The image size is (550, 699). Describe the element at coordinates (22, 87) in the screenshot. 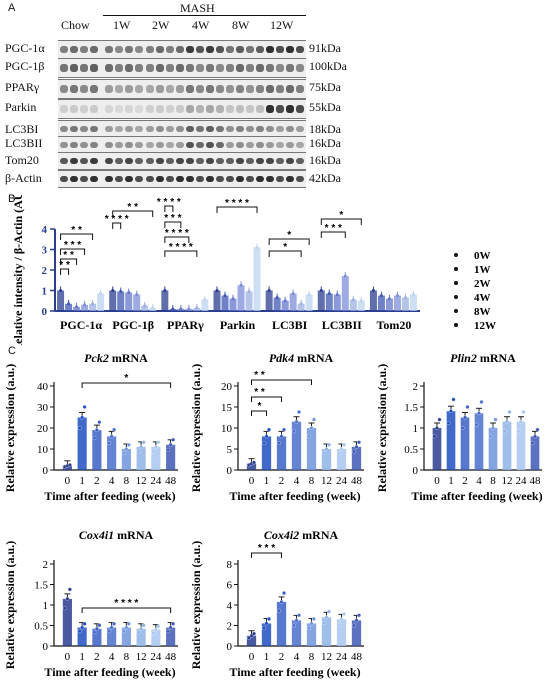

I see `blot-label-pparg: PPARγ` at that location.